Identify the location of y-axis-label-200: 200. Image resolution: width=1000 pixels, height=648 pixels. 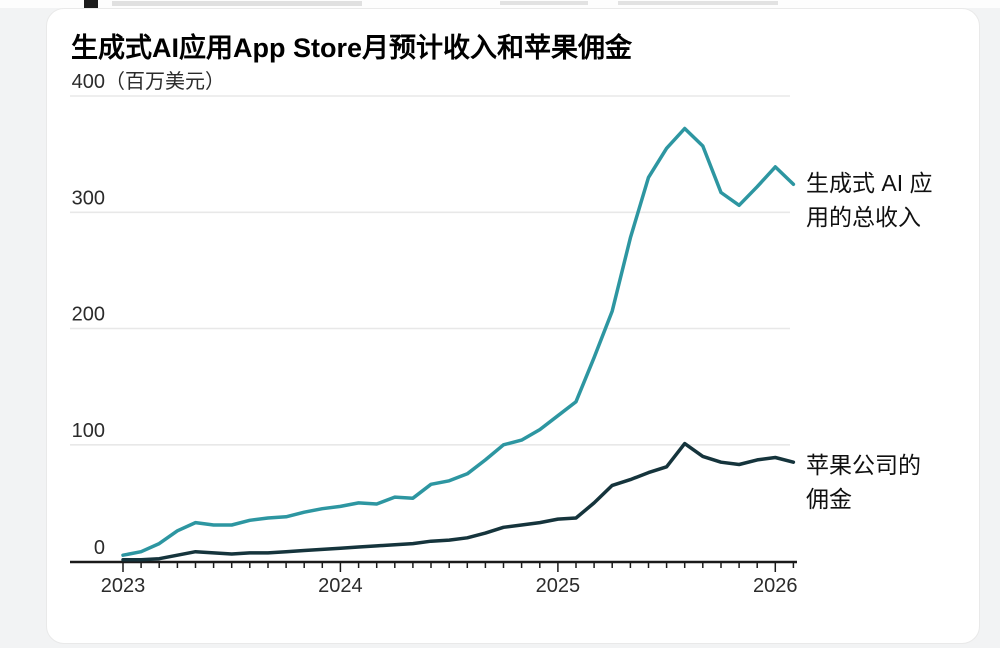
(88, 315).